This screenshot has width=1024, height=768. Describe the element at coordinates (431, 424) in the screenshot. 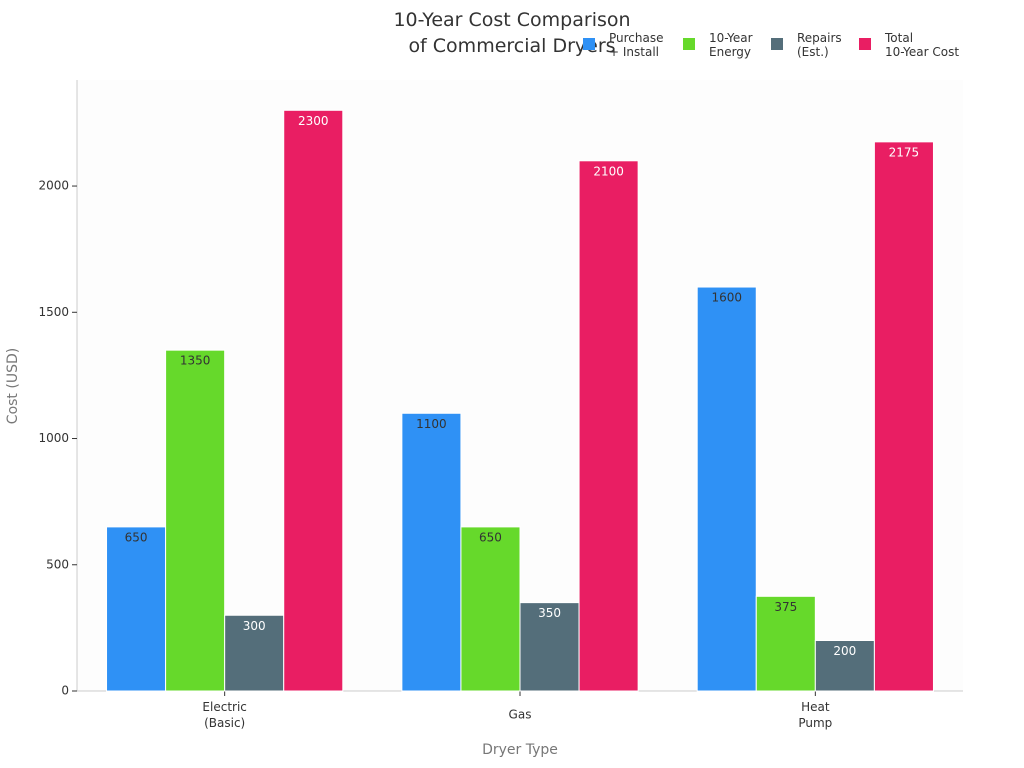

I see `value-label: 1100` at that location.